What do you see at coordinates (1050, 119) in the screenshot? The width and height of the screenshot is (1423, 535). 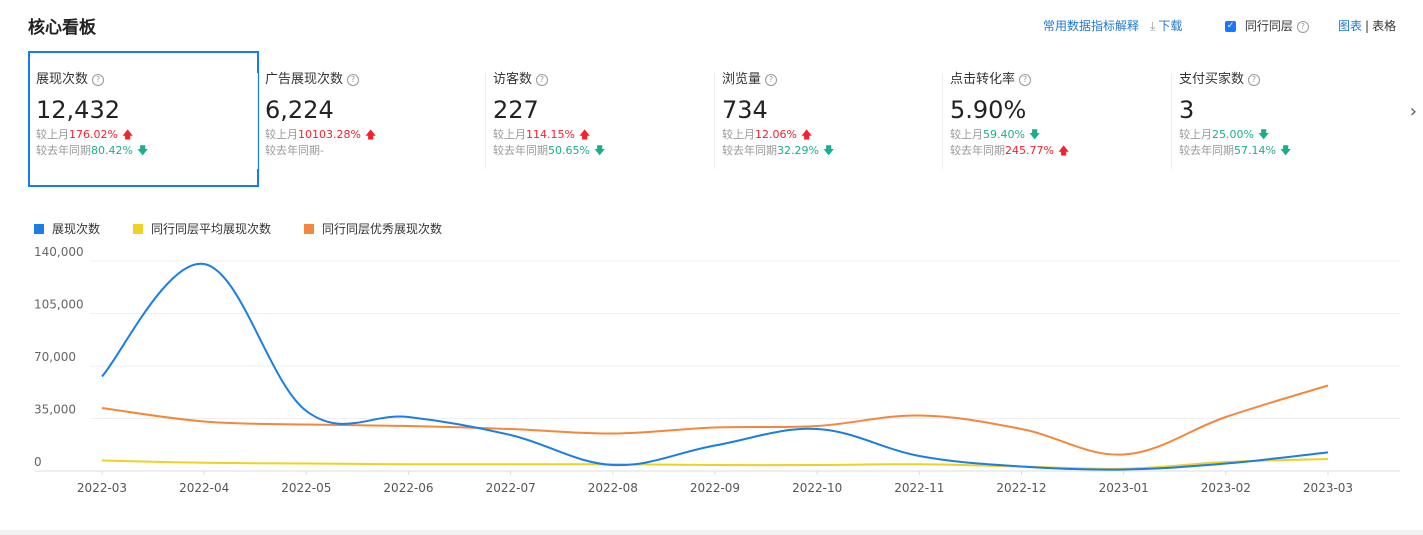 I see `metric-card: 点击转化率? 5.90% 较上月59.40% 🡇 较去年同期245.77% 🡅` at bounding box center [1050, 119].